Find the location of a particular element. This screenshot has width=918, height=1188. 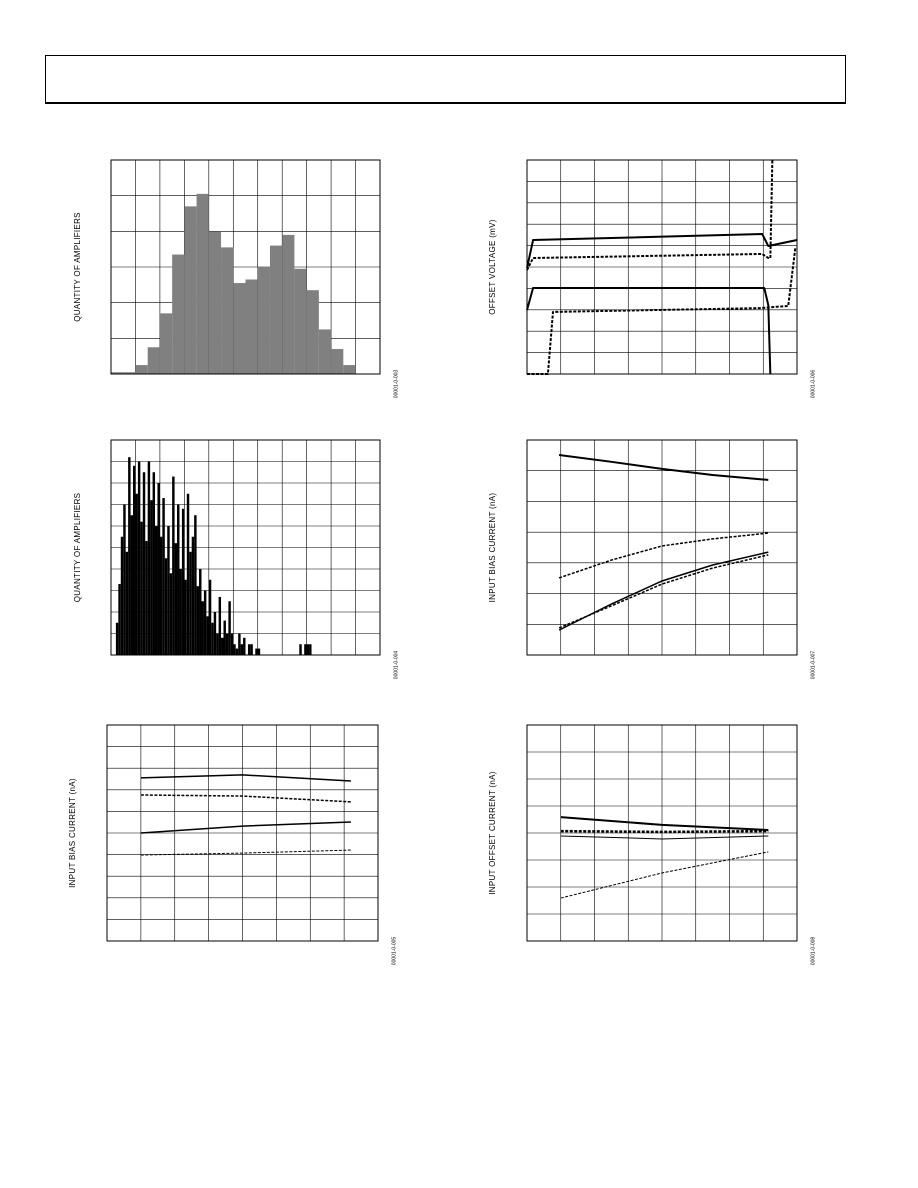

figure-code: 00001-0-004 is located at coordinates (396, 665).